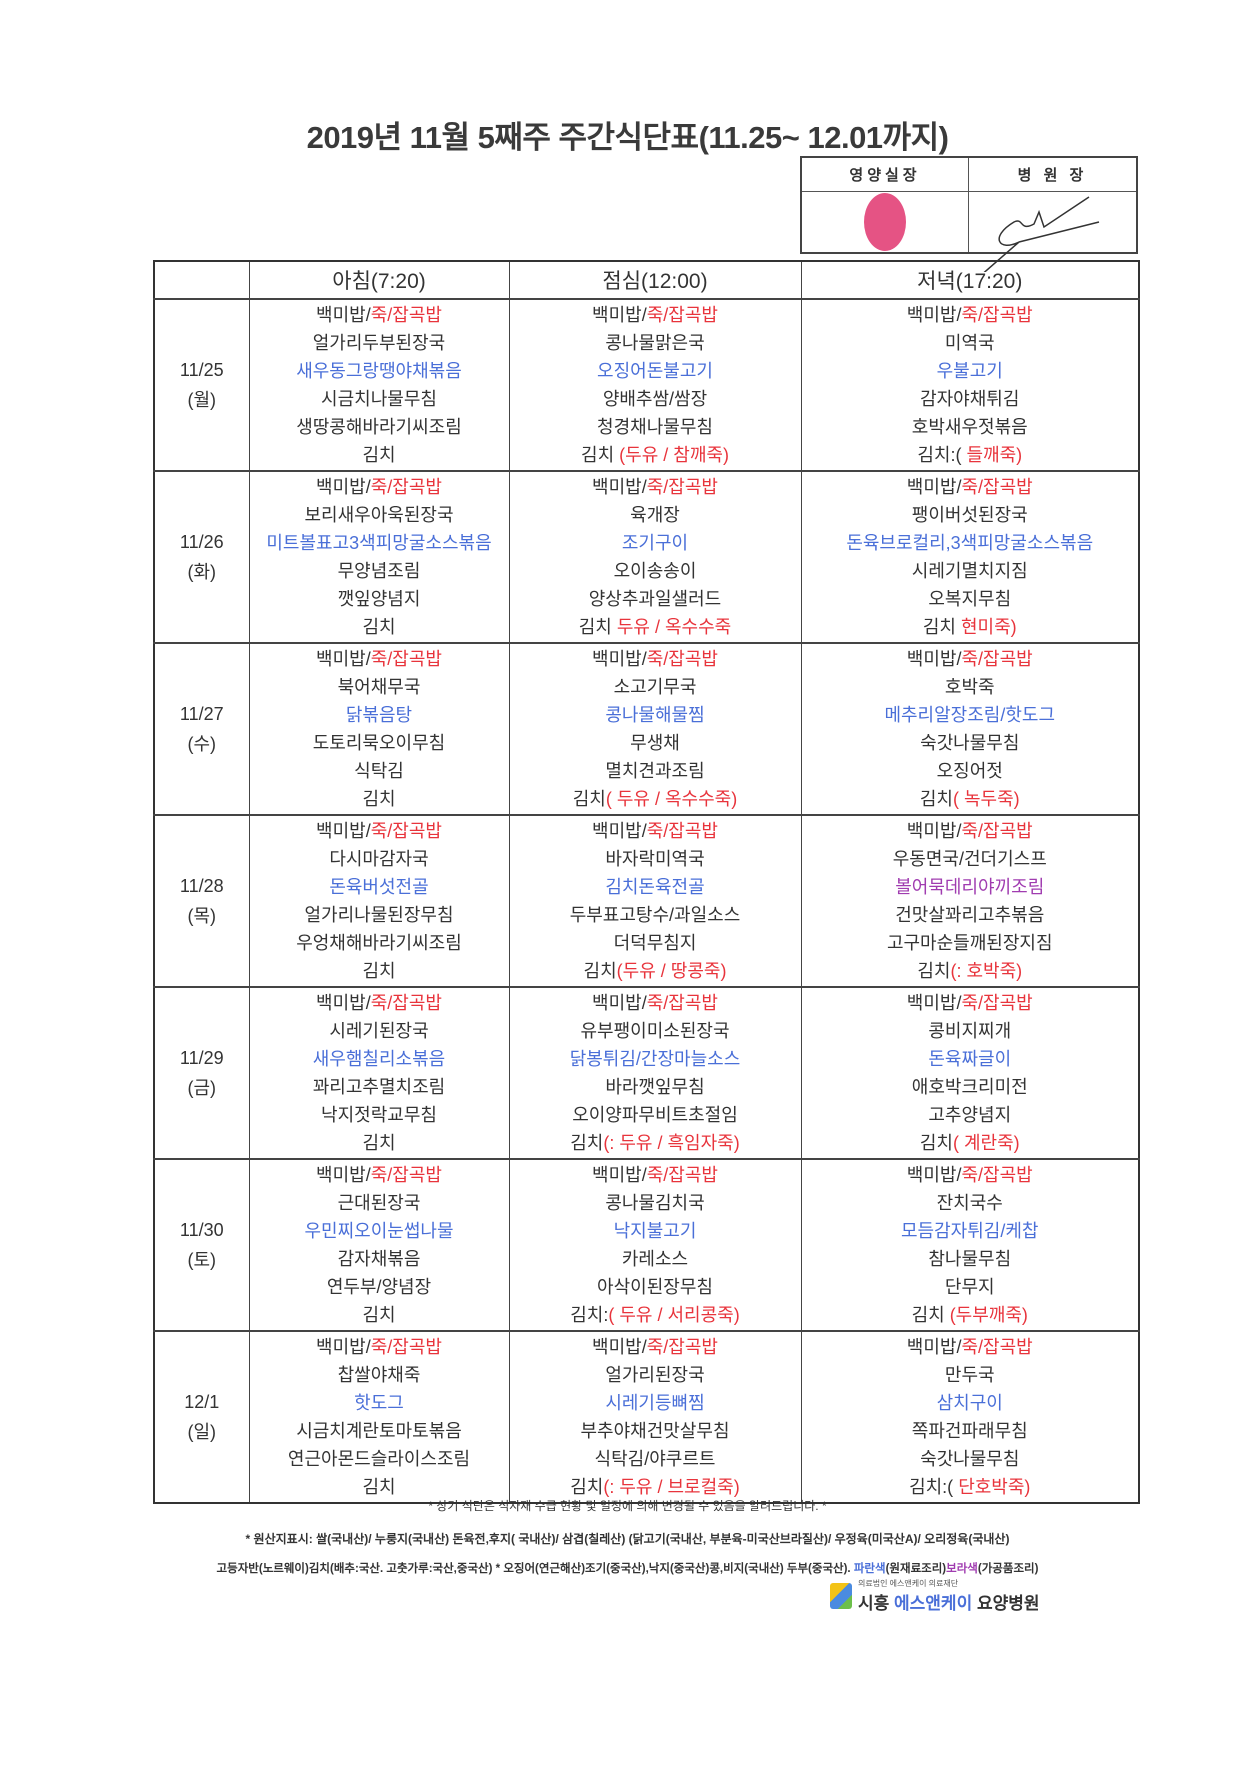  What do you see at coordinates (969, 1203) in the screenshot?
I see `menu-text: 잔치국수` at bounding box center [969, 1203].